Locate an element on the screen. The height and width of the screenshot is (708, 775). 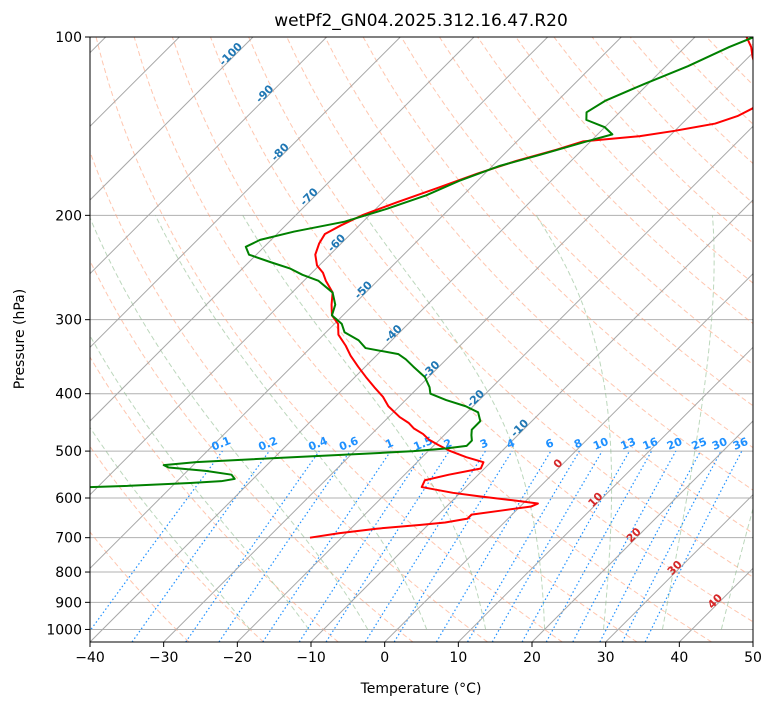
mixing-ratio-label: 13 is located at coordinates (628, 444).